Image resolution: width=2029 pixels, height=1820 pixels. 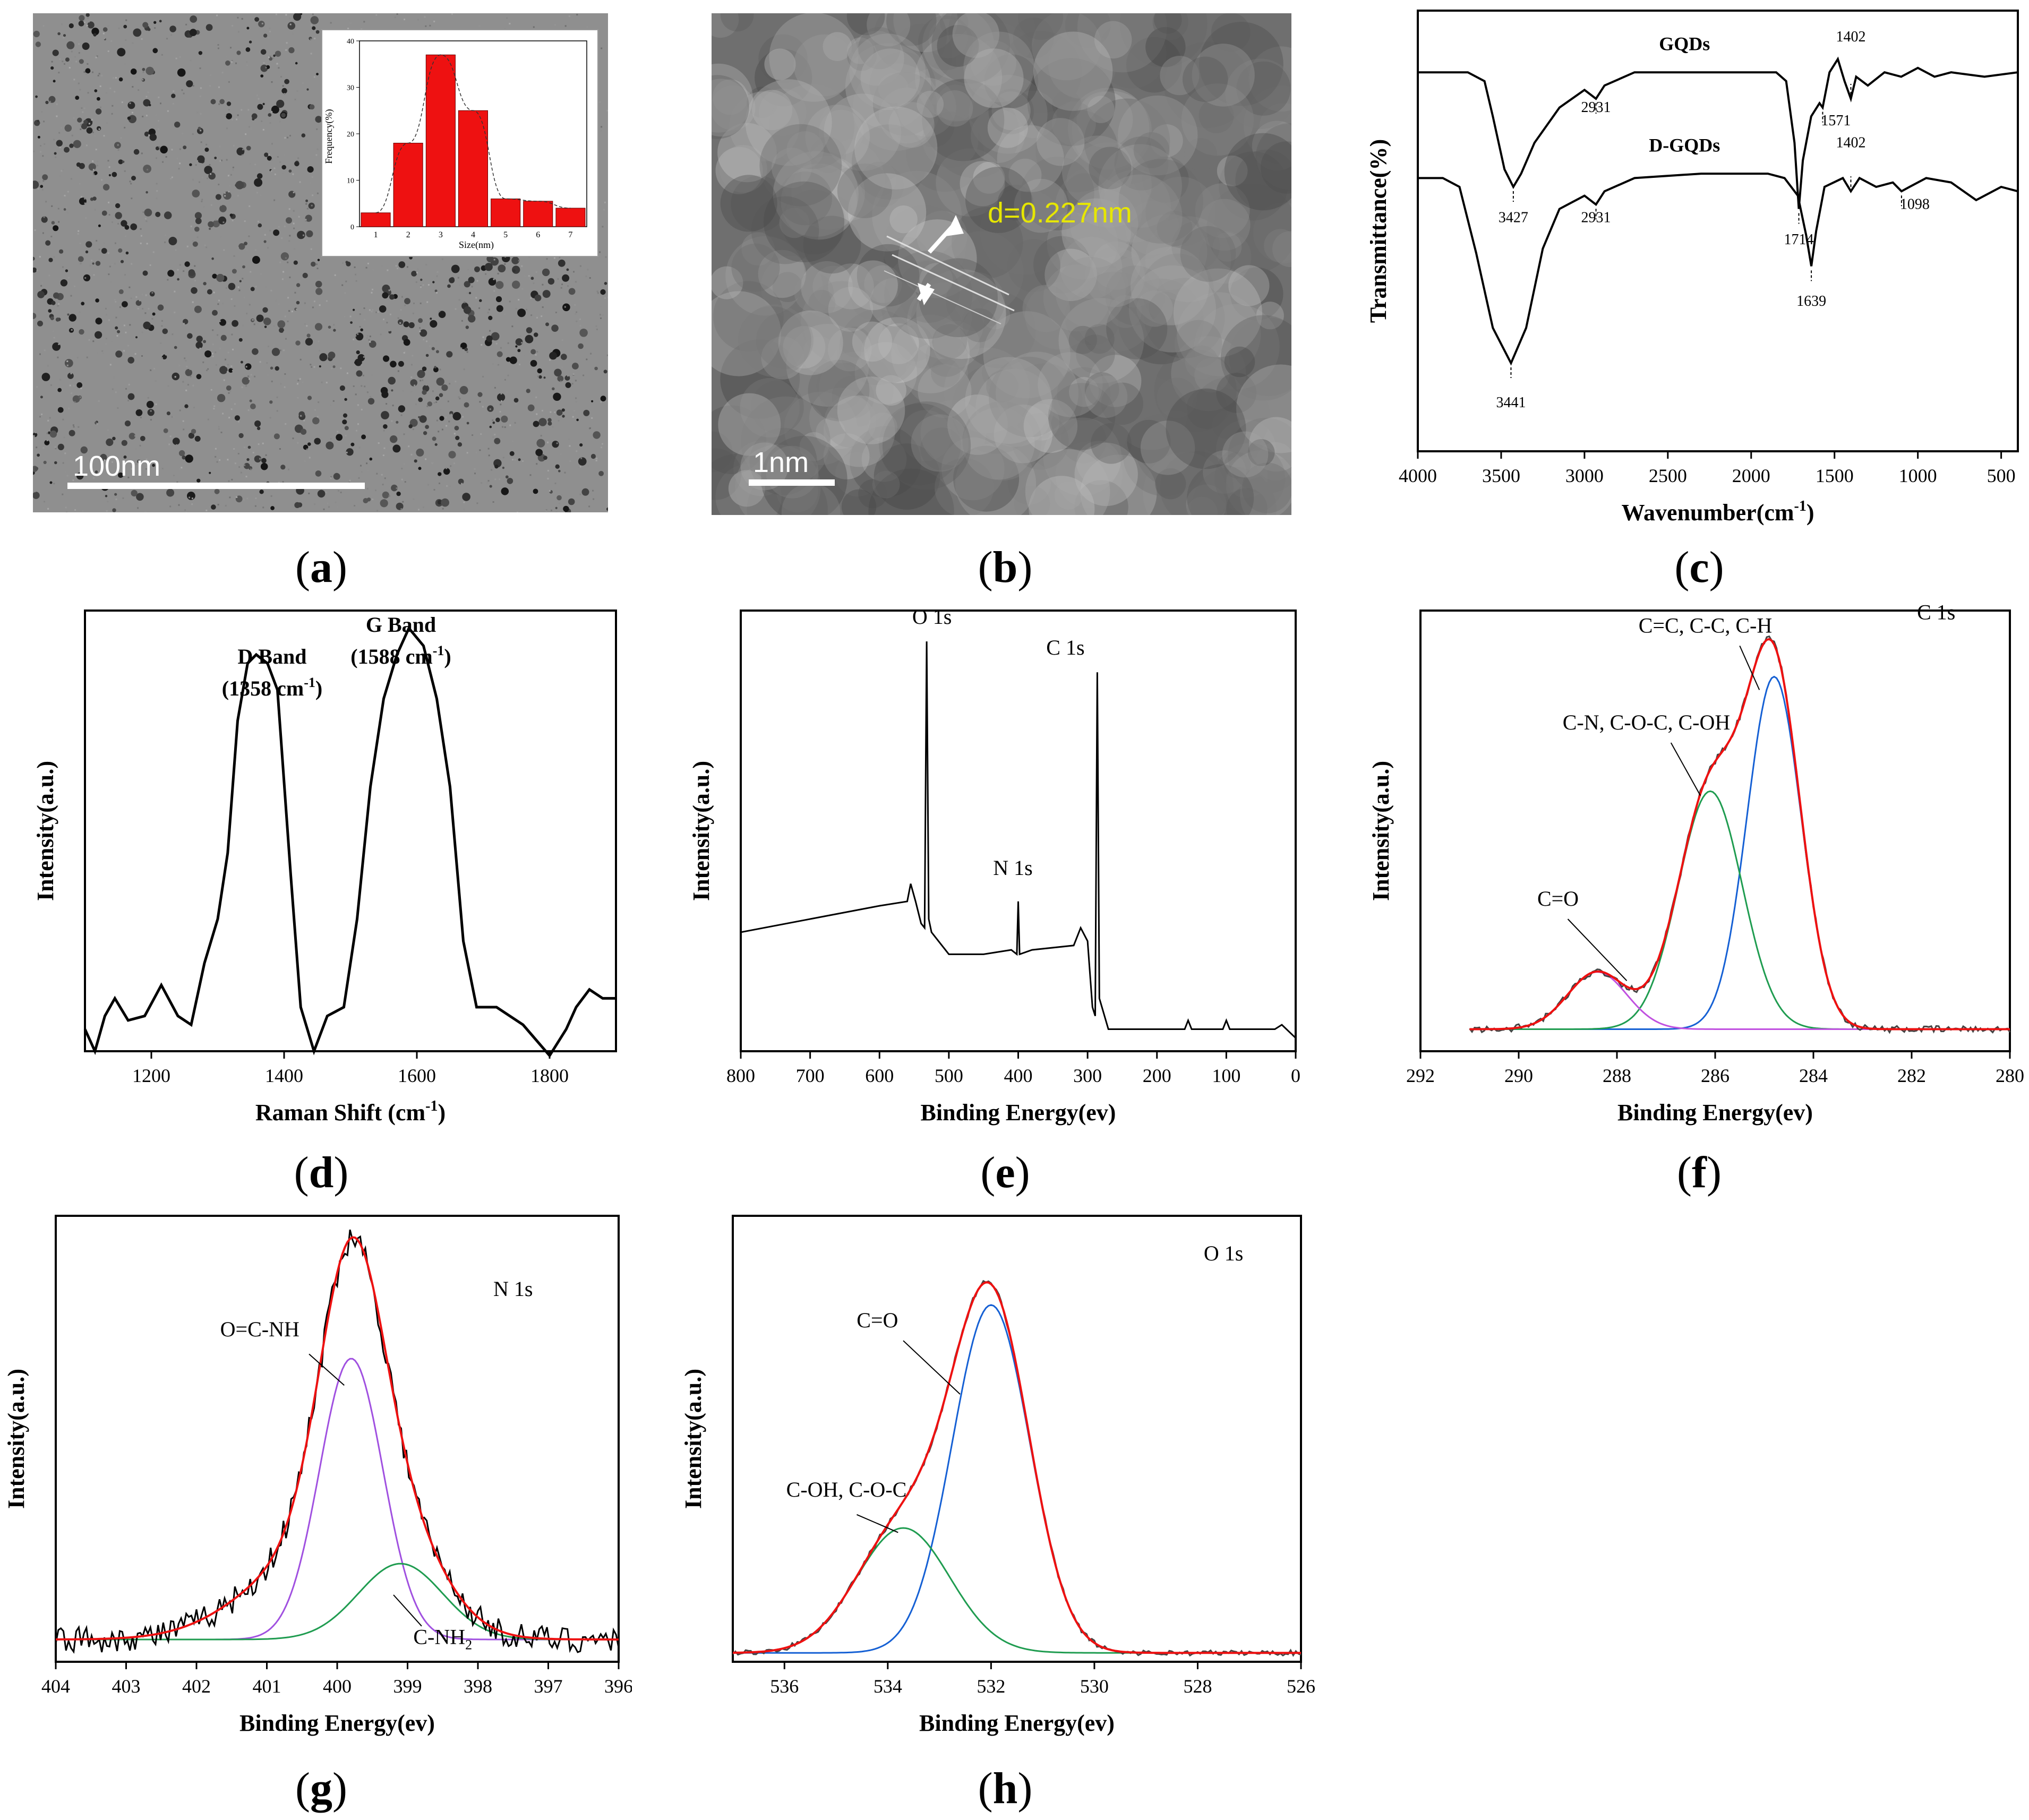 I want to click on inset-xtick: 6, so click(x=538, y=234).